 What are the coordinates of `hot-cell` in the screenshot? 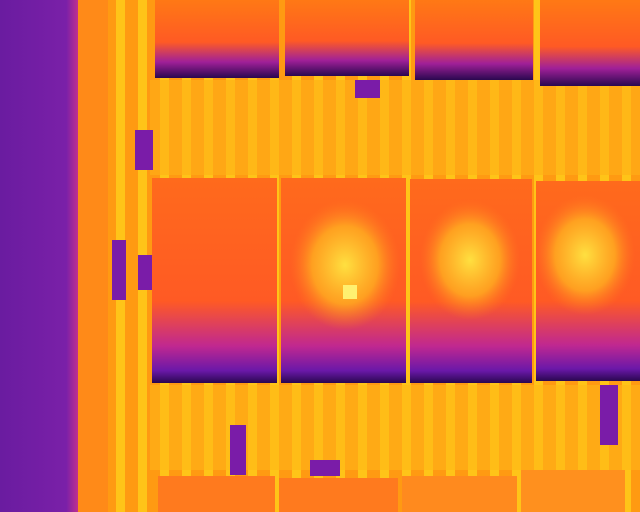 It's located at (350, 292).